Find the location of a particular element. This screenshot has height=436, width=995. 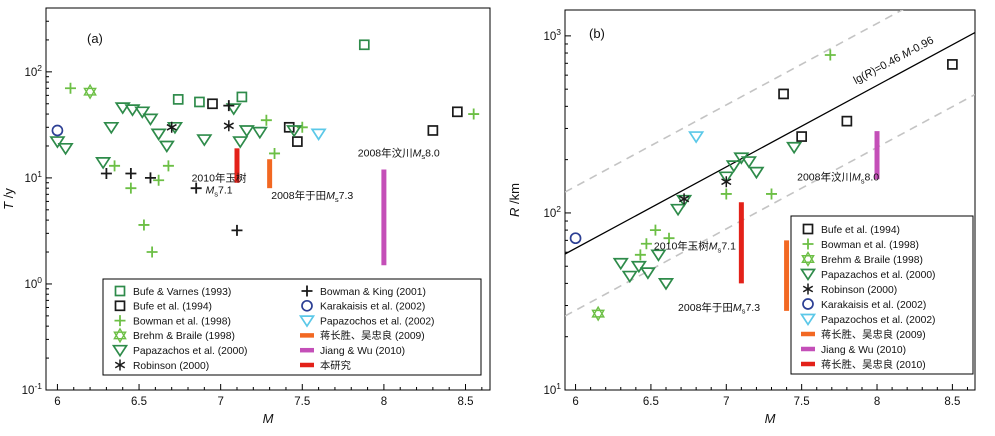

panel-b-label: (b) is located at coordinates (597, 33).